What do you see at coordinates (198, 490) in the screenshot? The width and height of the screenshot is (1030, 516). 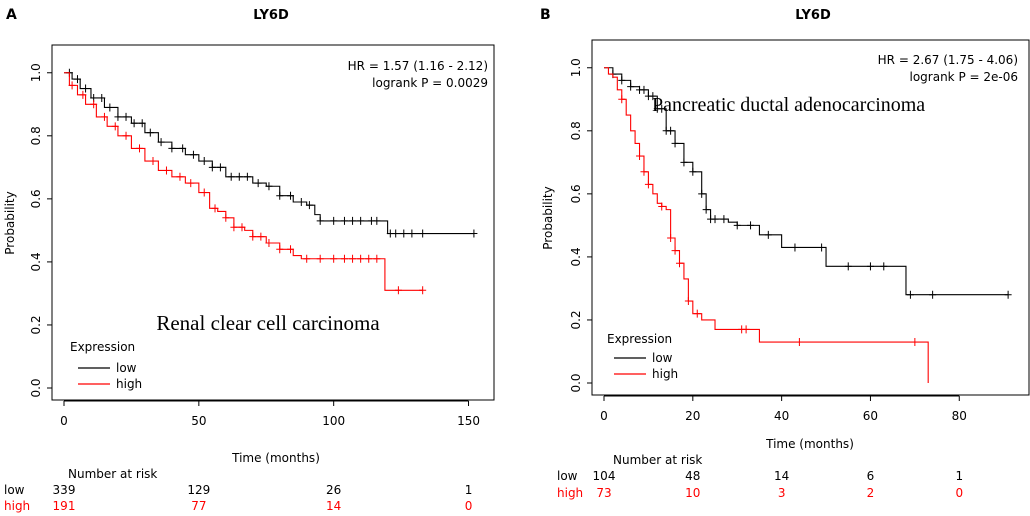 I see `risk-value-low: 129` at bounding box center [198, 490].